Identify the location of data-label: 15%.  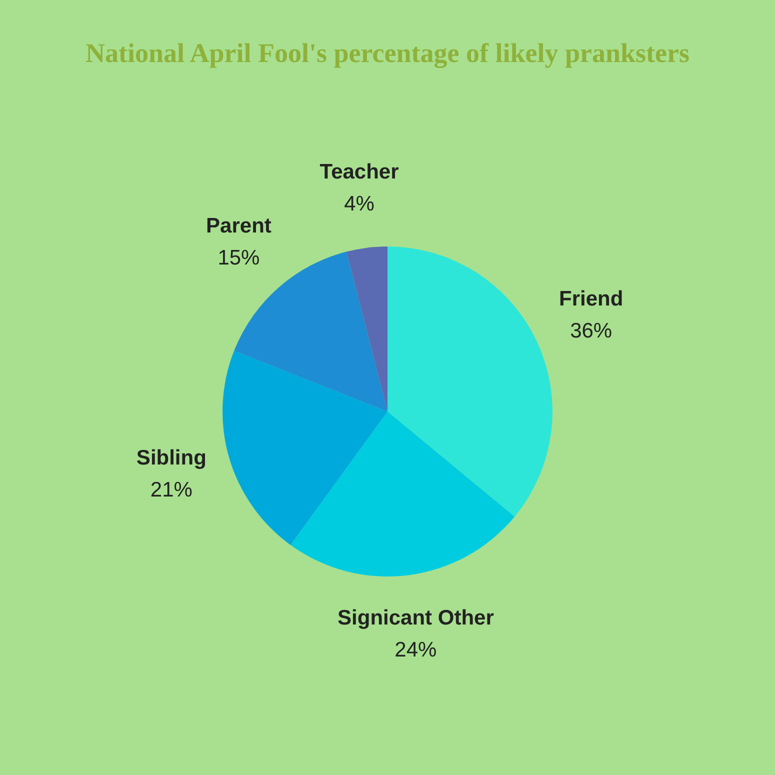
(239, 258).